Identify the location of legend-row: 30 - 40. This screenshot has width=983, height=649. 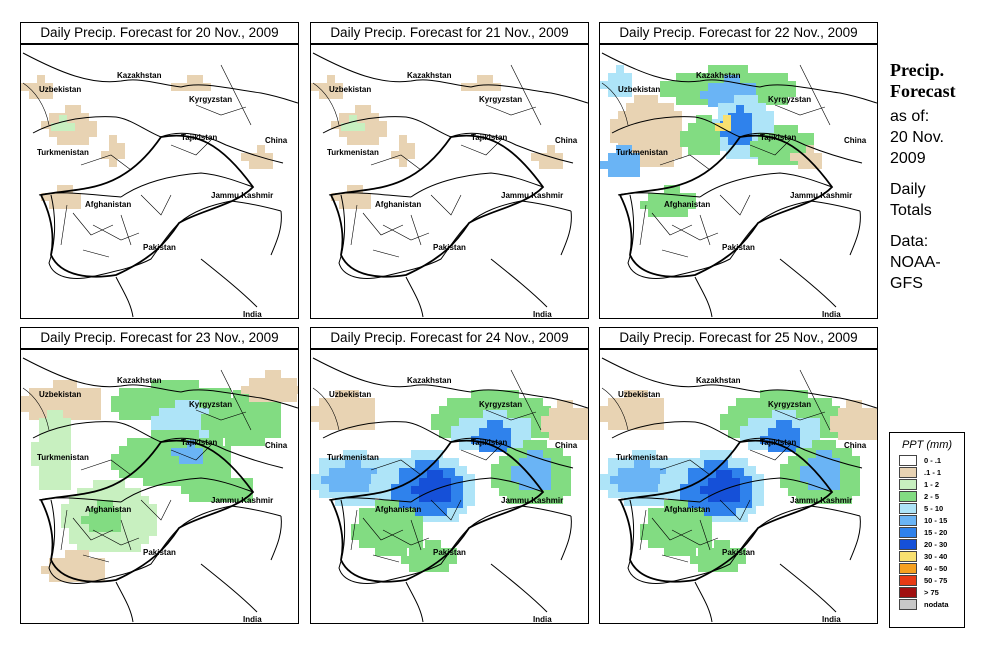
(927, 557).